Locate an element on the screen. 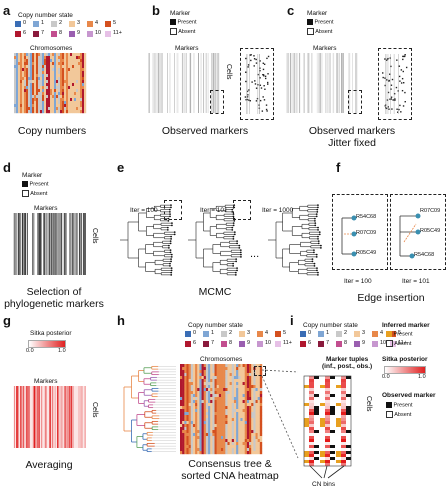  cn-swatch-label: 8 is located at coordinates (61, 33).